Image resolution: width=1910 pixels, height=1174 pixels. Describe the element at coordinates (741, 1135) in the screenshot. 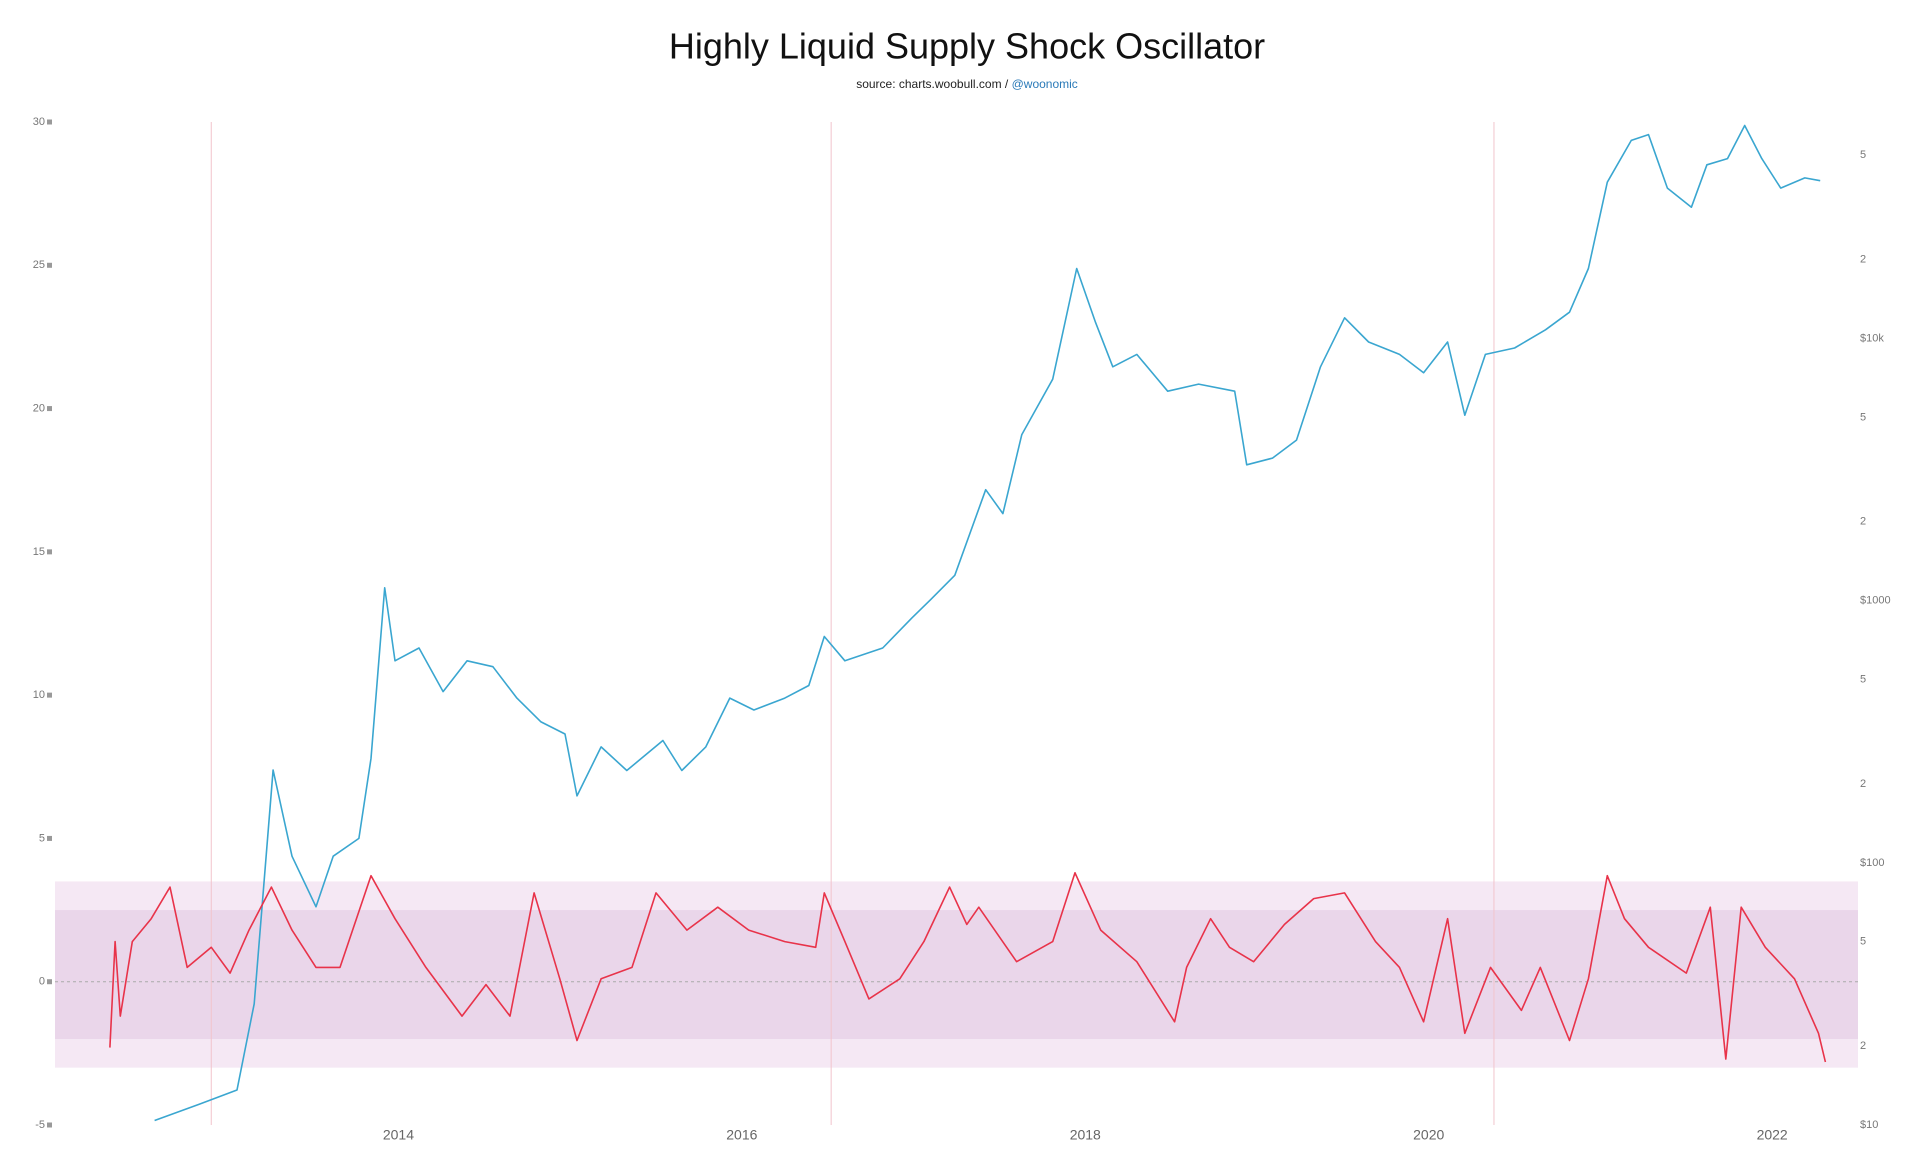

I see `x-tick-label: 2016` at that location.